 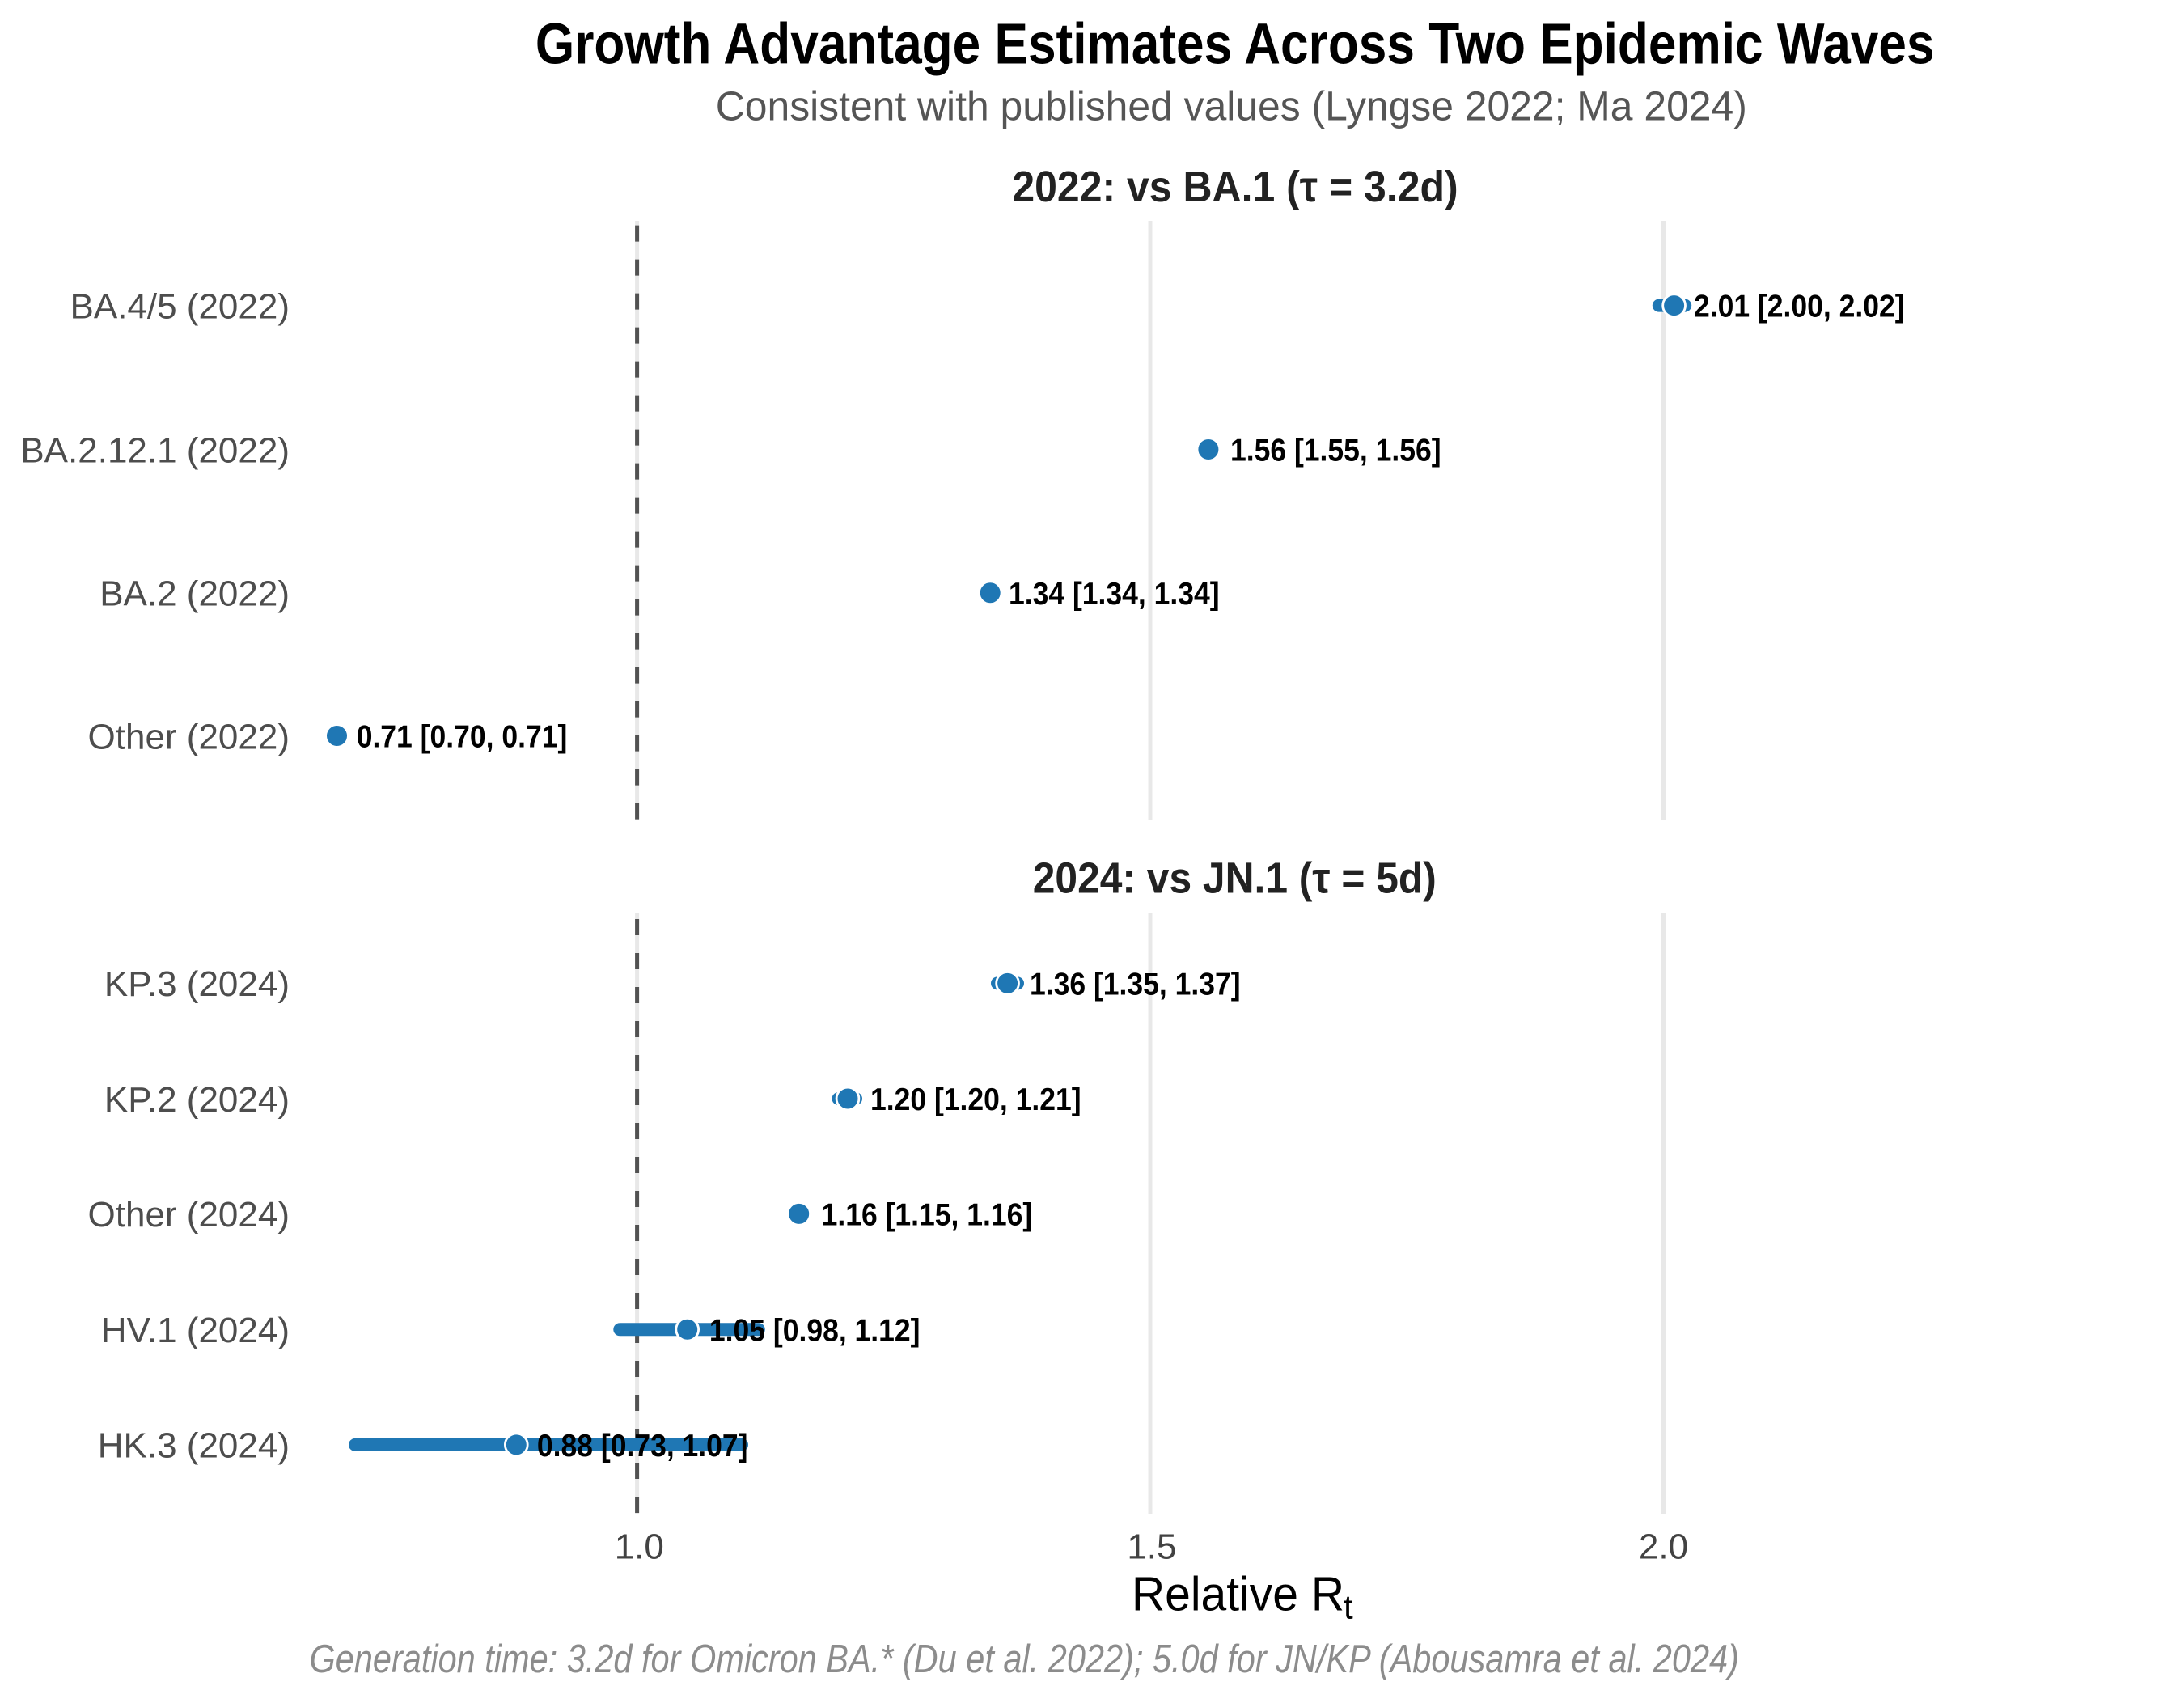 What do you see at coordinates (1238, 1593) in the screenshot?
I see `svg-text: Relative R` at bounding box center [1238, 1593].